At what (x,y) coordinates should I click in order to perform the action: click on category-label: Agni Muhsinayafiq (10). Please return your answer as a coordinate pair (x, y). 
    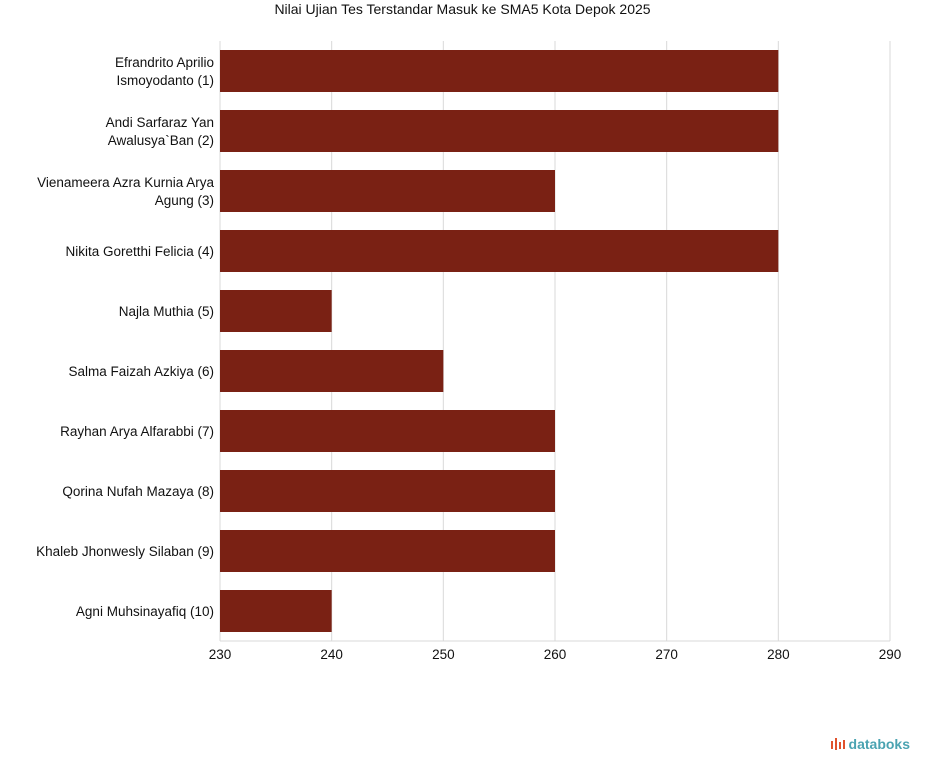
    Looking at the image, I should click on (145, 611).